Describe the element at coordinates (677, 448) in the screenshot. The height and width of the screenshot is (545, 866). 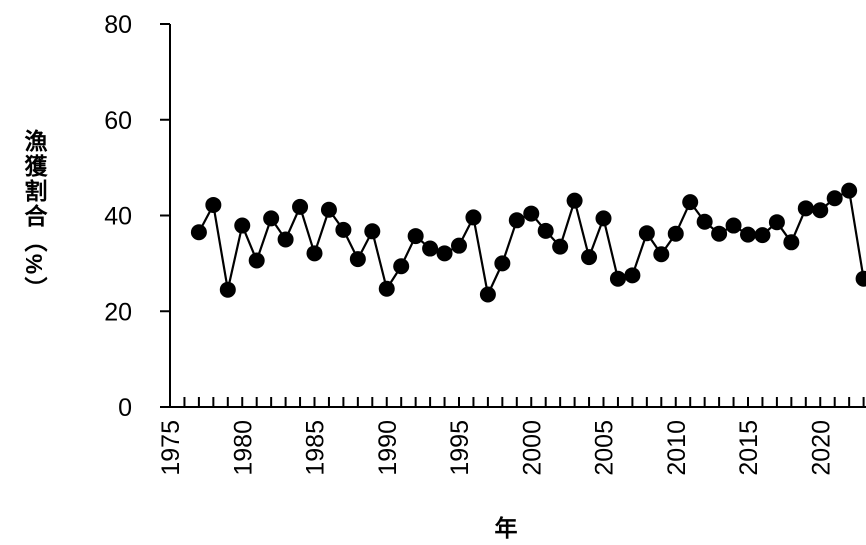
I see `x-tick-label: 2010` at that location.